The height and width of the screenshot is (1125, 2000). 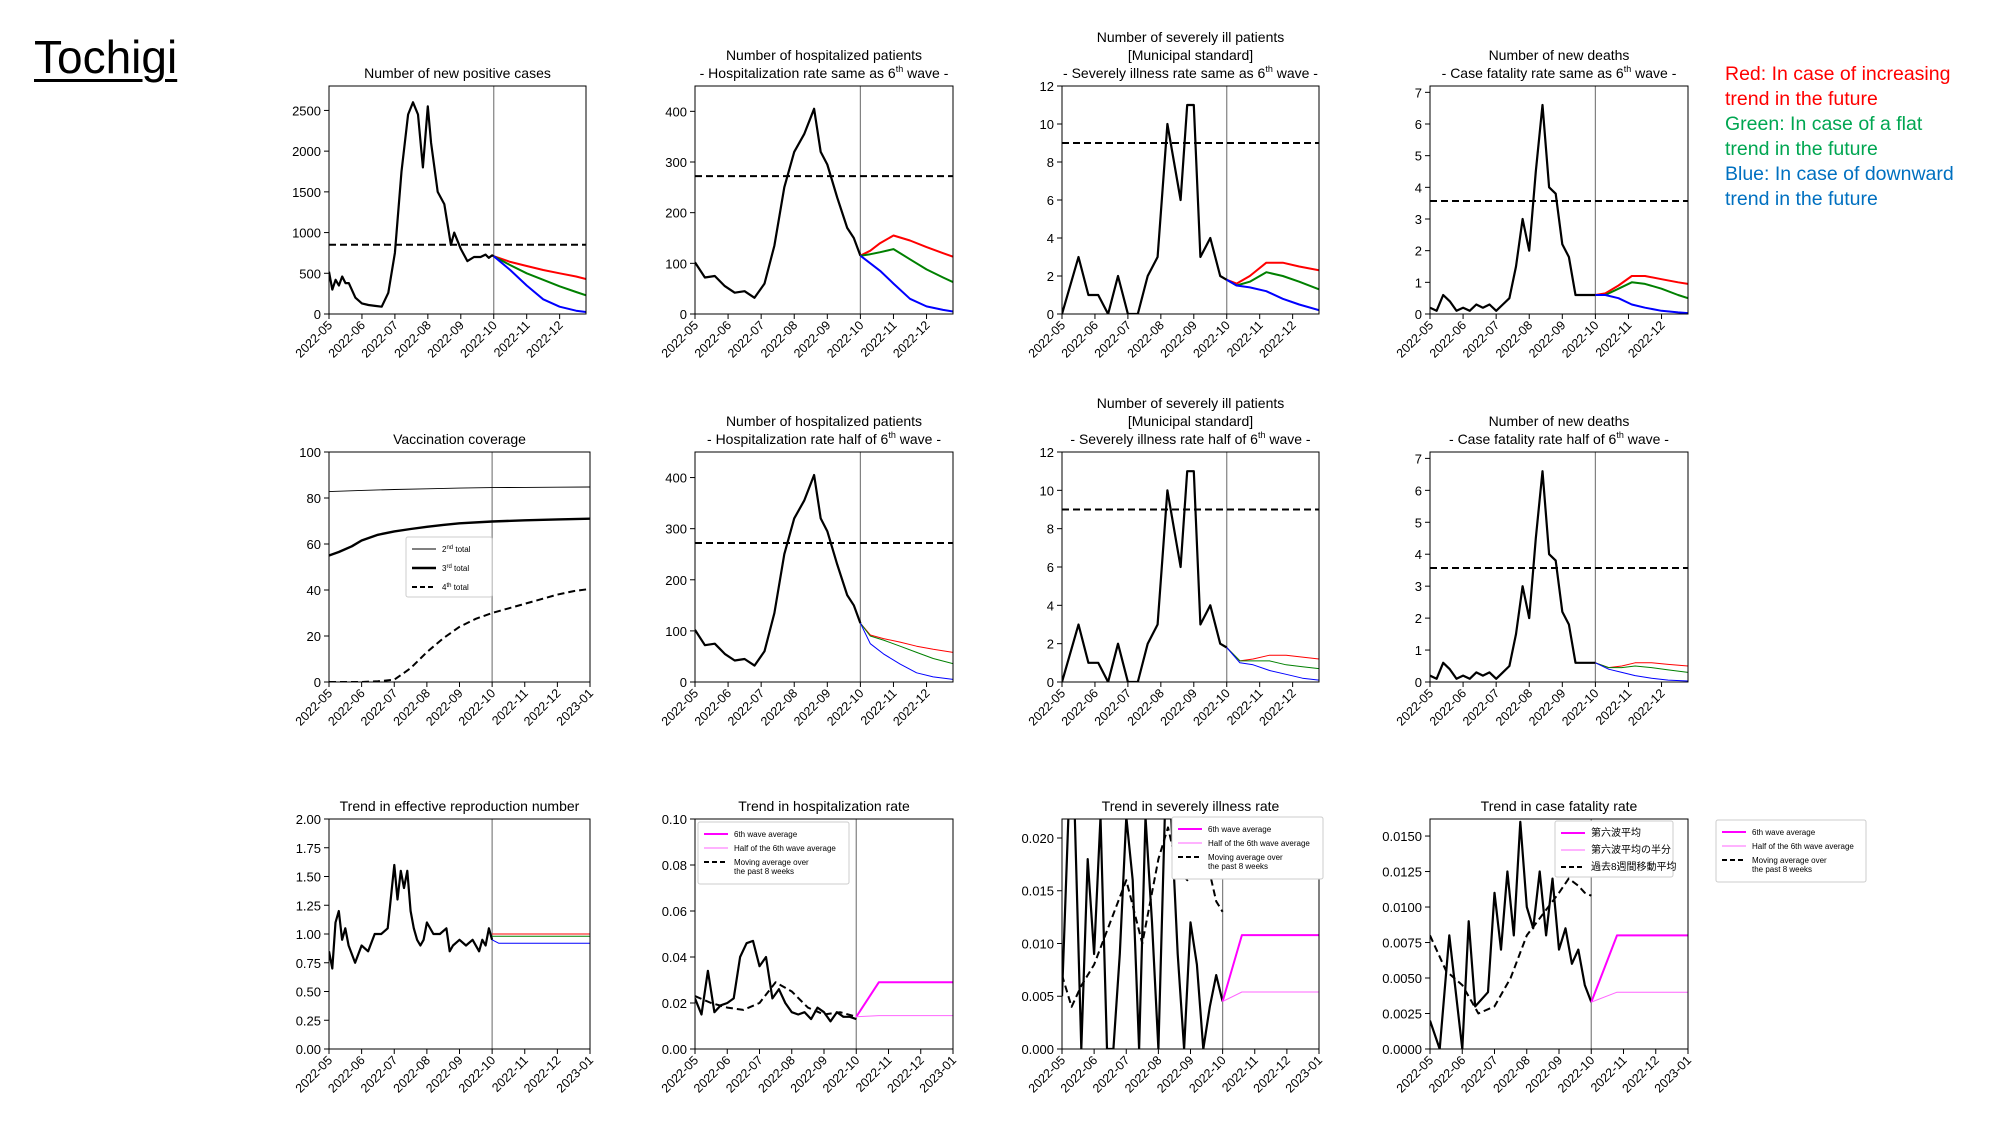 What do you see at coordinates (308, 877) in the screenshot?
I see `y-tick-label: 1.50` at bounding box center [308, 877].